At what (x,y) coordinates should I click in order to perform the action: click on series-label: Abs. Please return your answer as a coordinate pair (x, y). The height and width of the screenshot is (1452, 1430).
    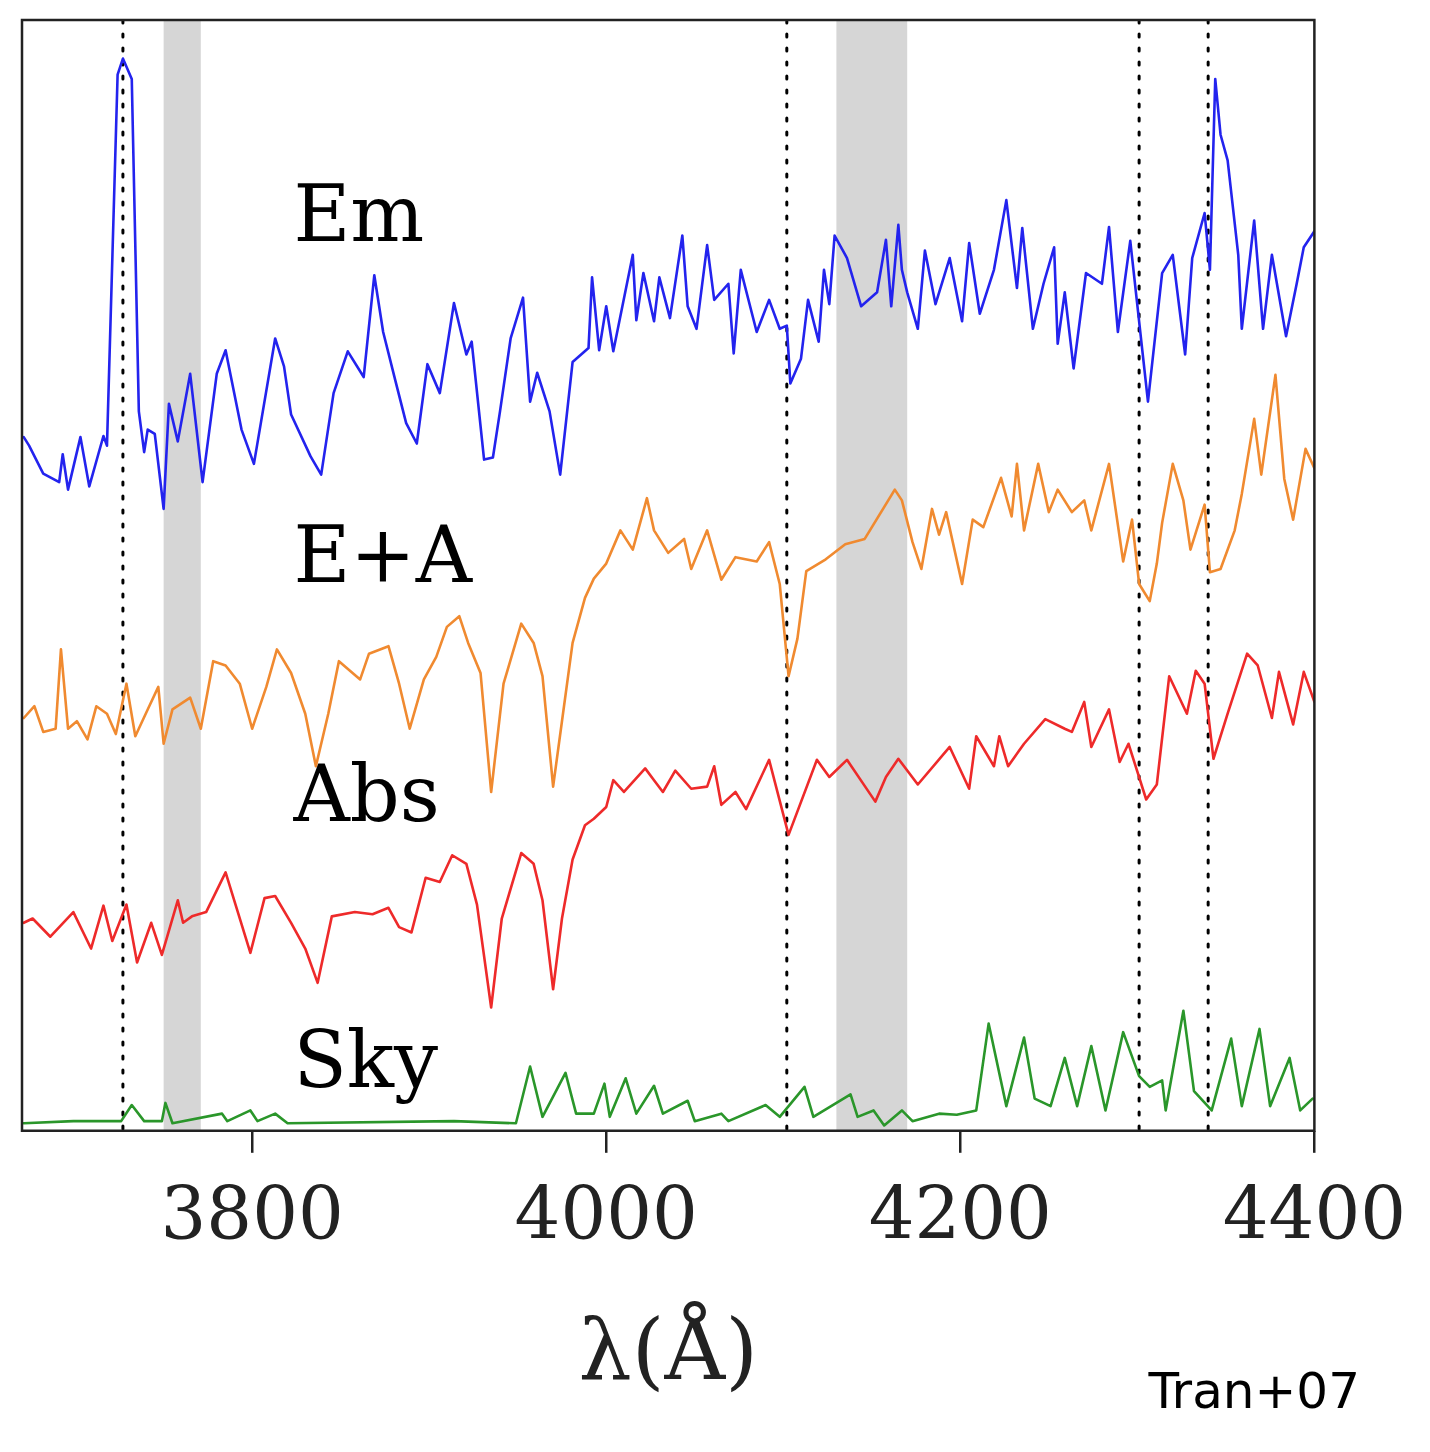
    Looking at the image, I should click on (366, 794).